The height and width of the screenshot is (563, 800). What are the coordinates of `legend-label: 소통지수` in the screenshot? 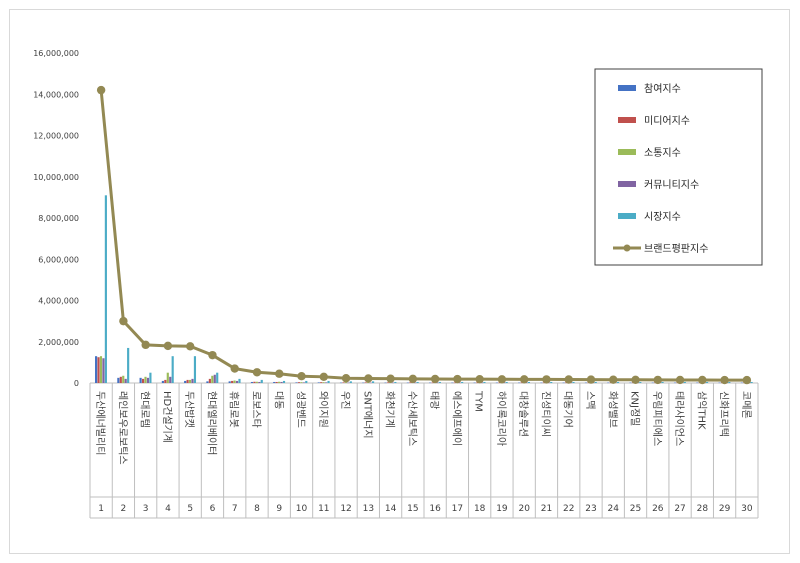 It's located at (662, 153).